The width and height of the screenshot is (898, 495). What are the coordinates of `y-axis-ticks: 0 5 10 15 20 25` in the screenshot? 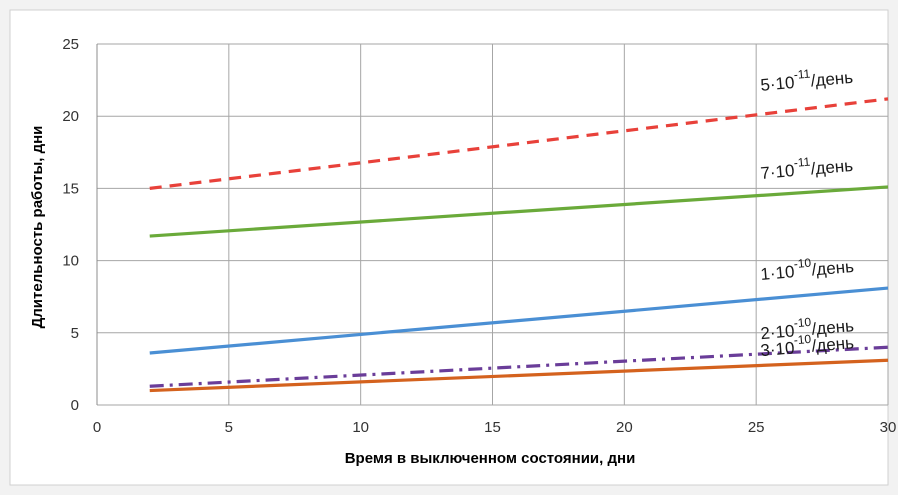 It's located at (70, 225).